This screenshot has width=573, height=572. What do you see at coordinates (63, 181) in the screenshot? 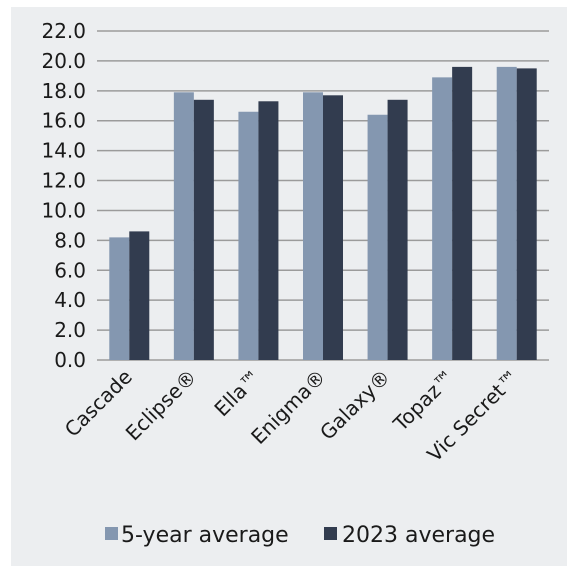
I see `y-tick-label: 12.0` at bounding box center [63, 181].